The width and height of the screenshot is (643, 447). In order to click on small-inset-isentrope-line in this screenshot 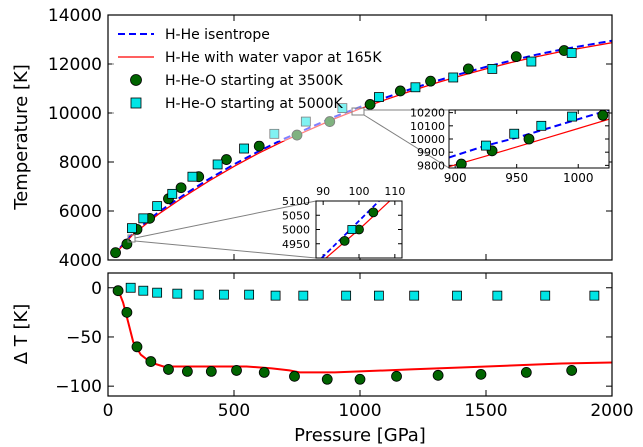, I will do `click(350, 229)`.